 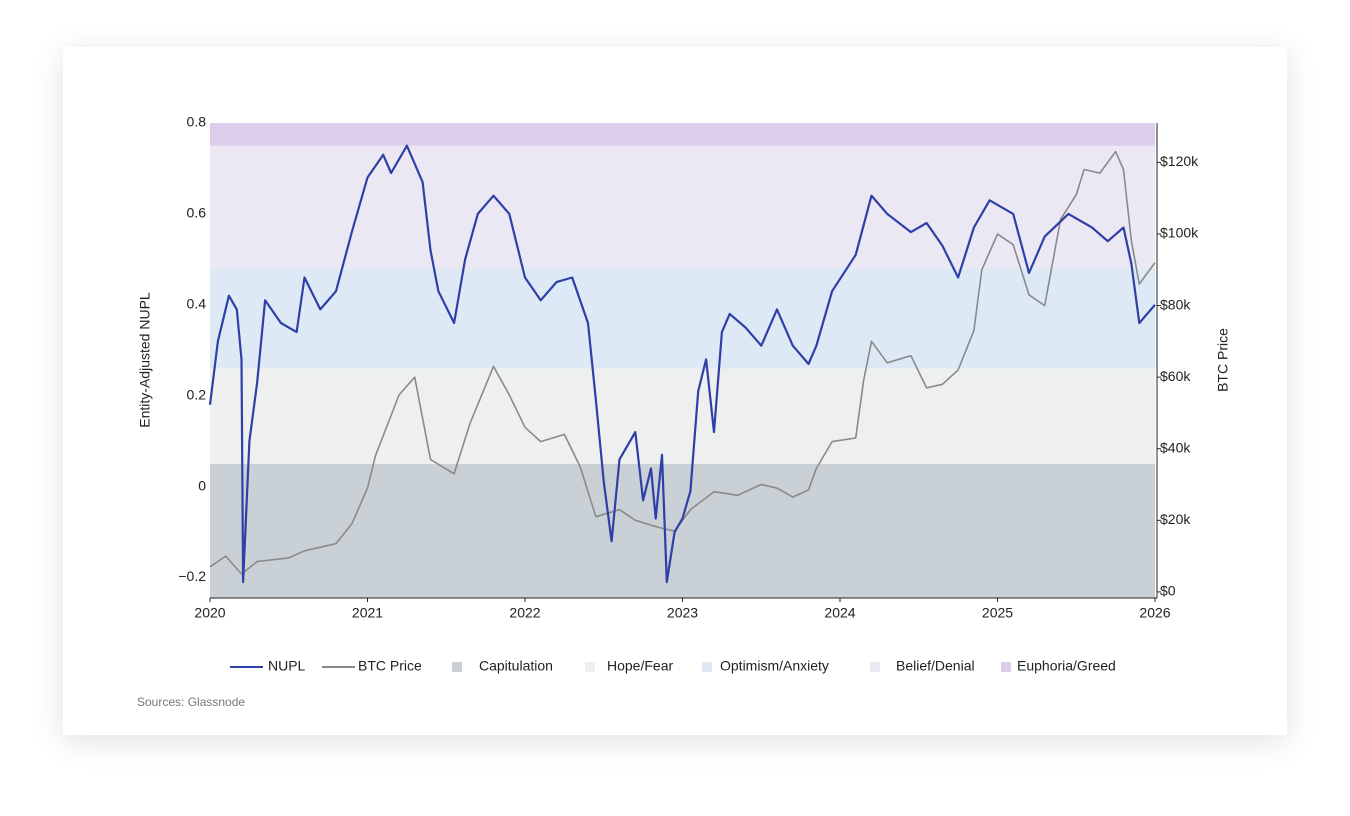 What do you see at coordinates (524, 613) in the screenshot?
I see `x-tick-label: 2022` at bounding box center [524, 613].